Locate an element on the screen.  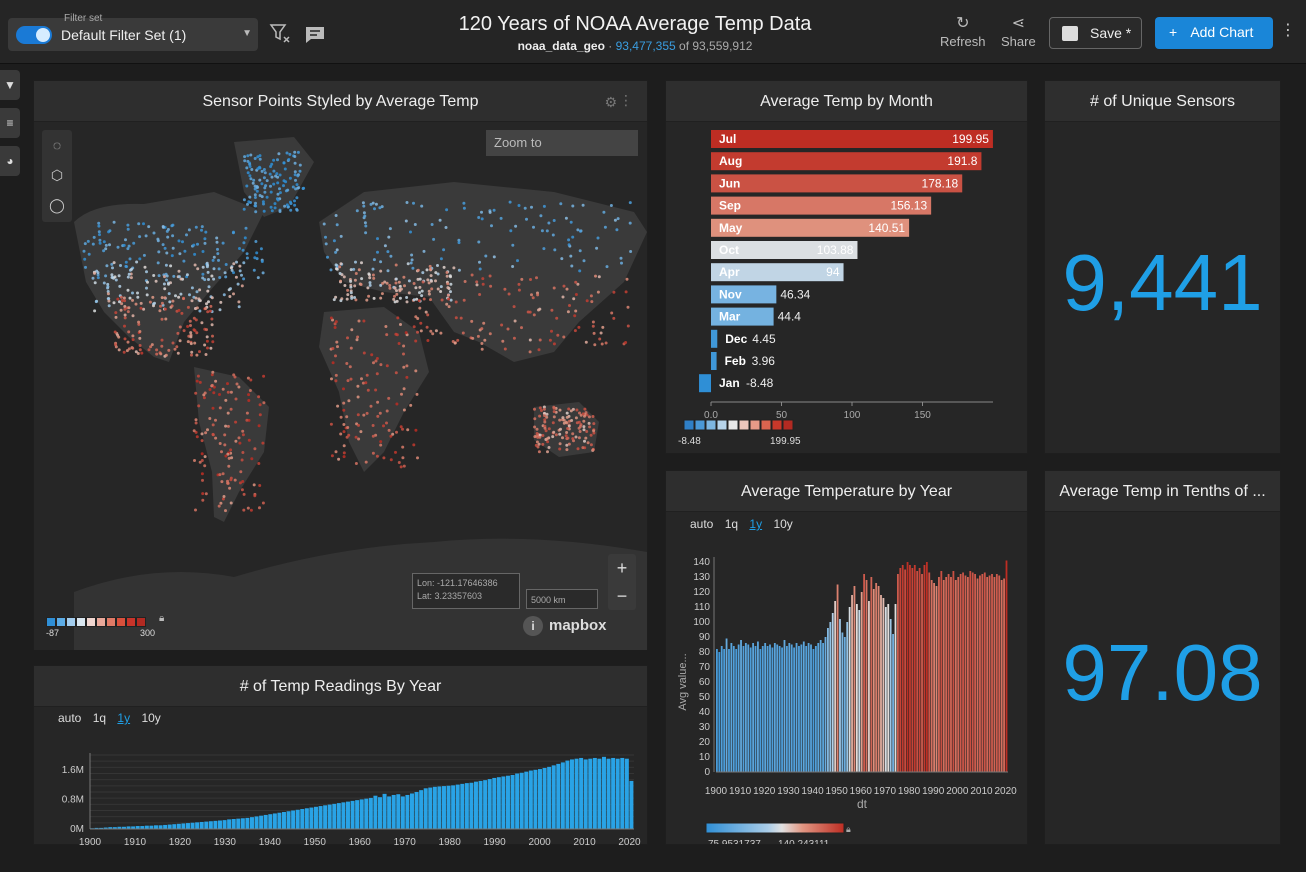
add-chart-button: + Add Chart is located at coordinates (1214, 33).